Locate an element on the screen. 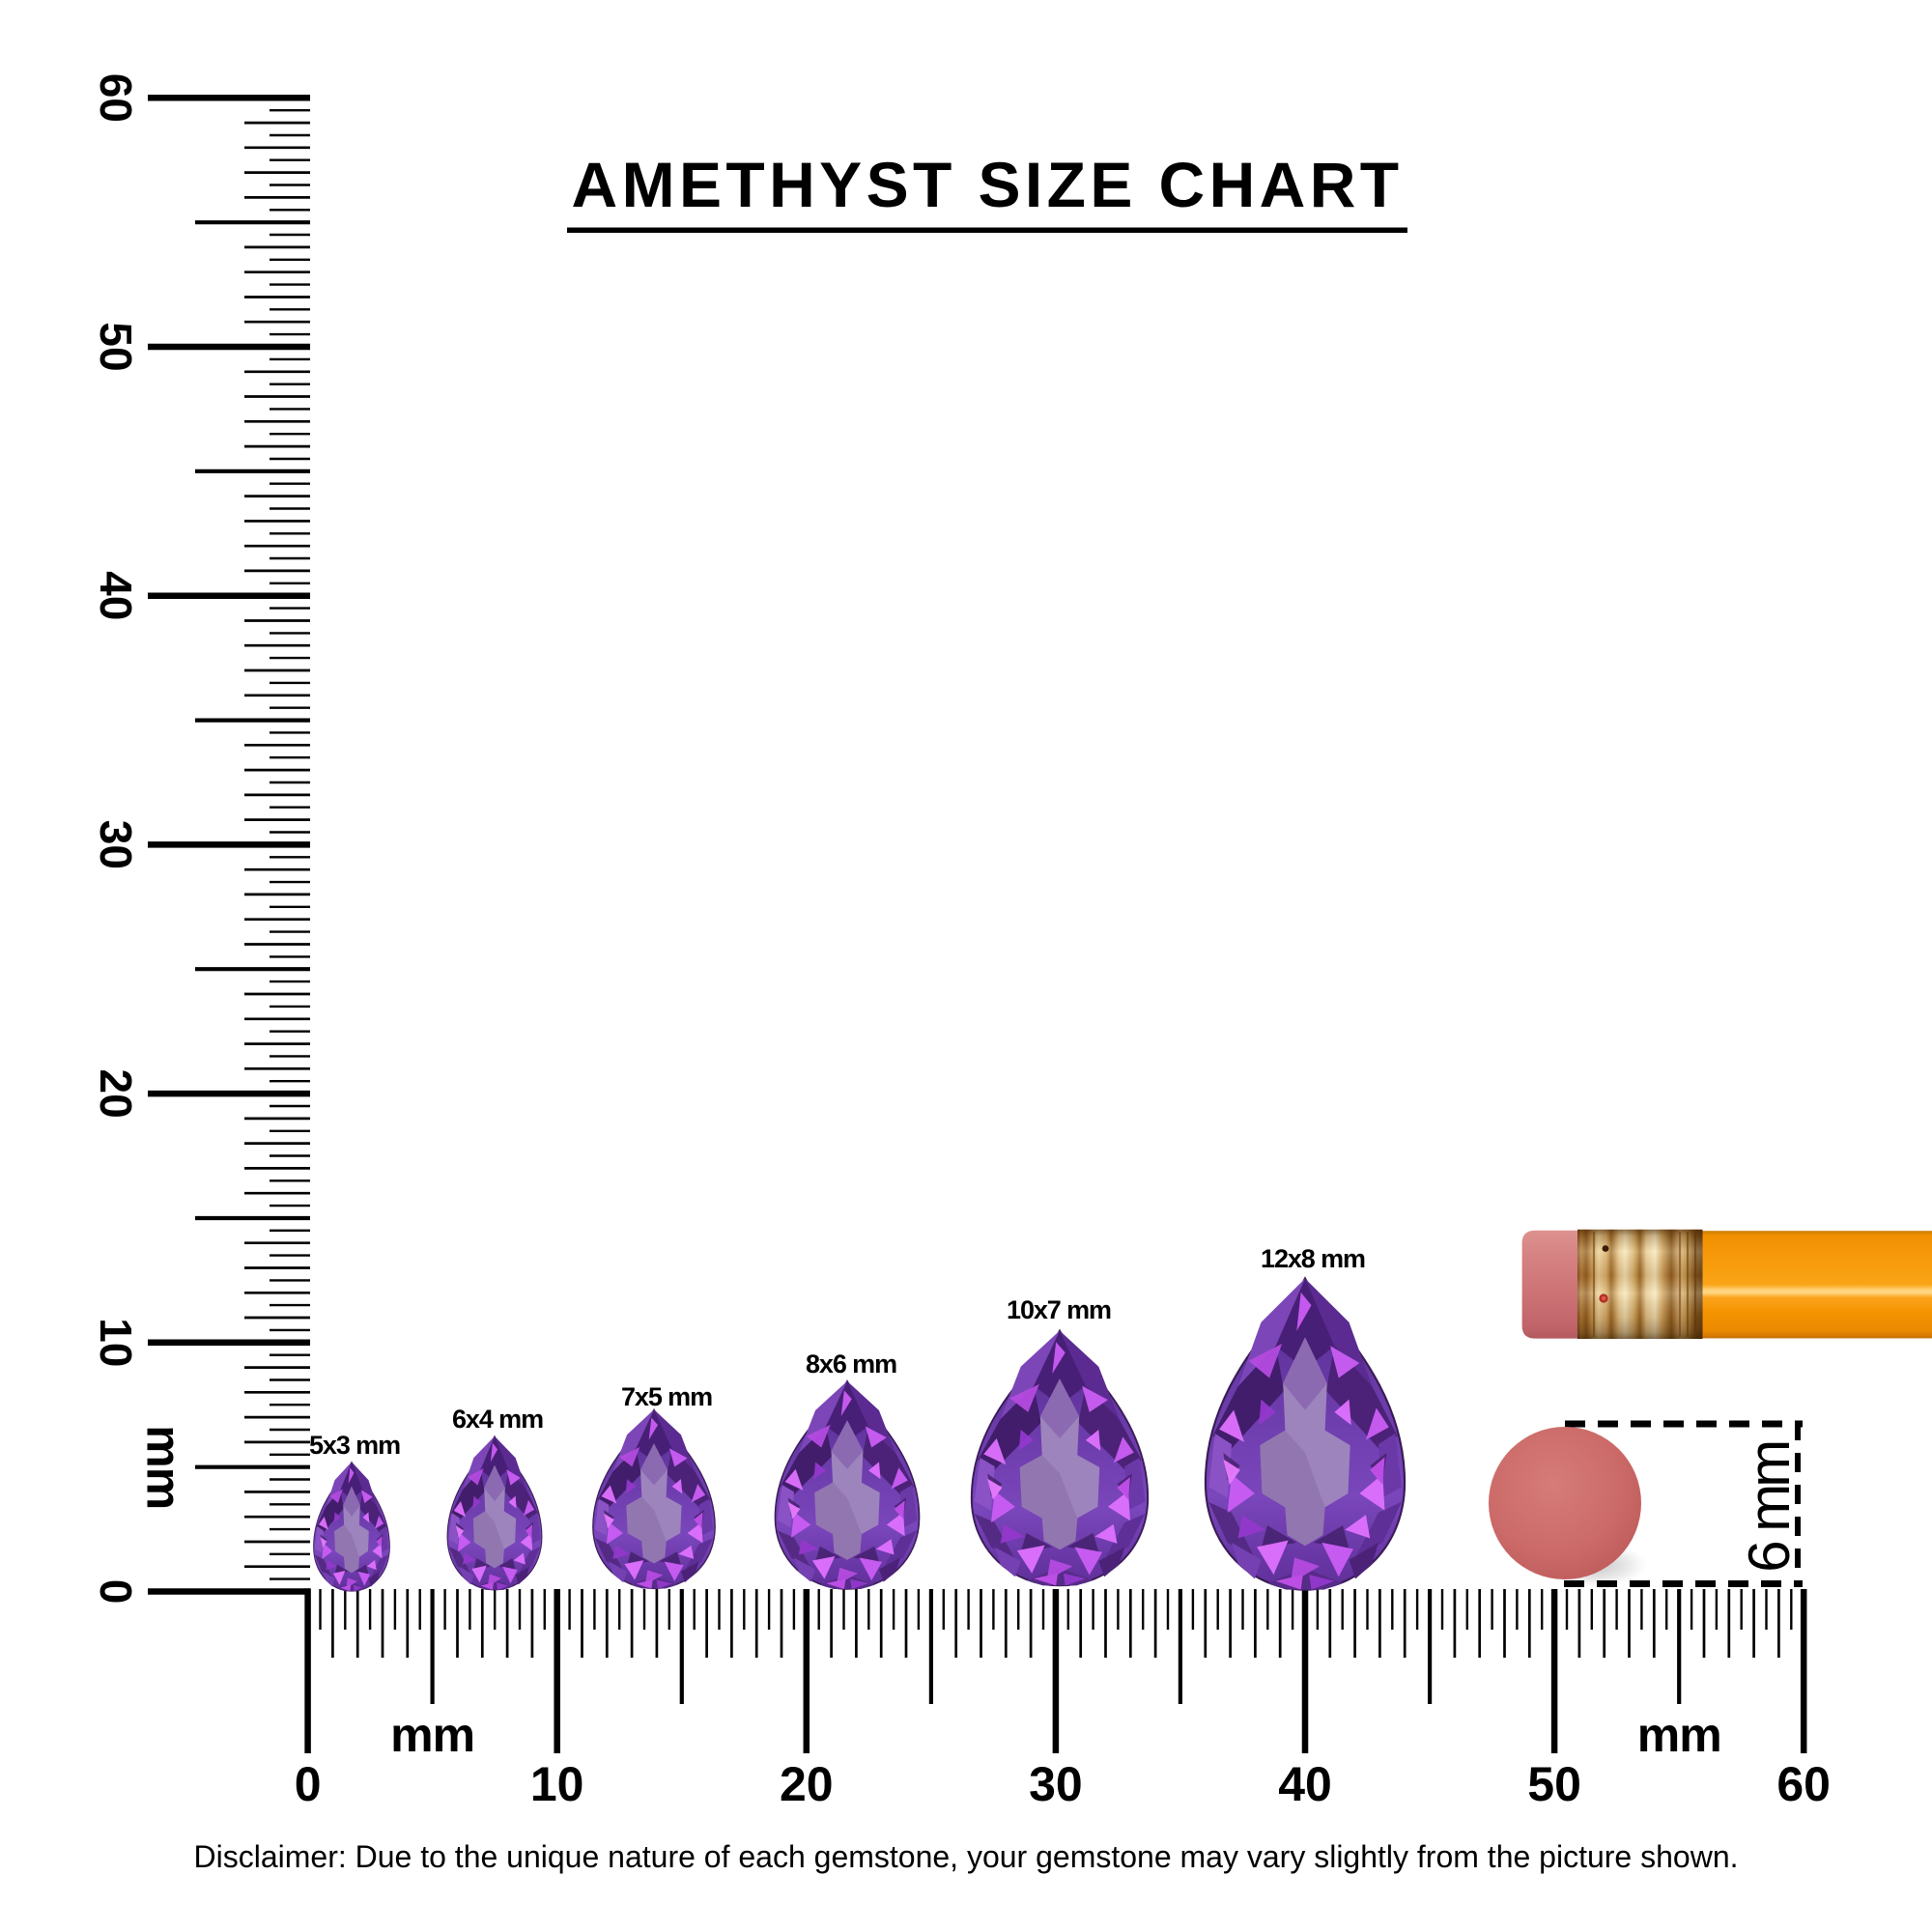  svg-text: 5x3 mm is located at coordinates (354, 1445).